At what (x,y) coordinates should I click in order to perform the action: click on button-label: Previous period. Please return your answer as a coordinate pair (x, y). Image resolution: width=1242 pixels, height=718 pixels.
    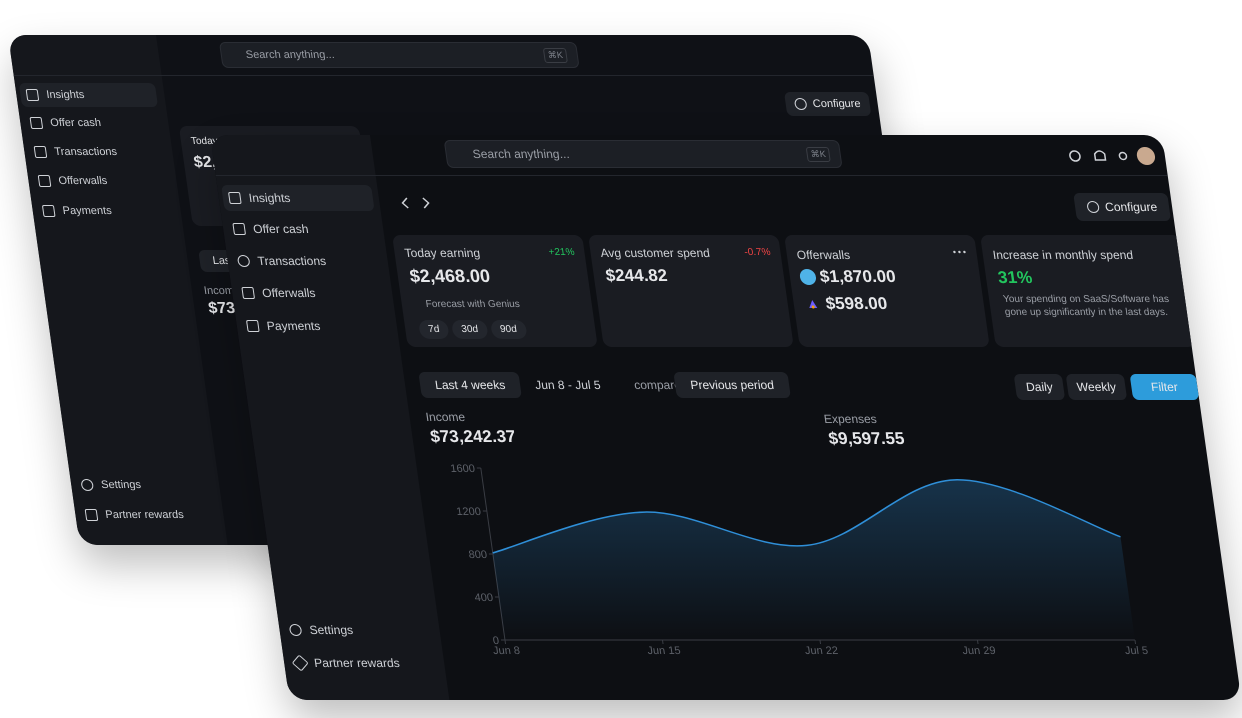
    Looking at the image, I should click on (732, 385).